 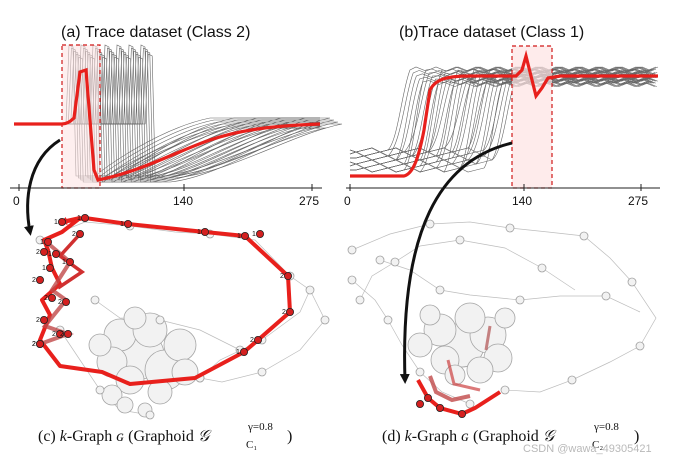 What do you see at coordinates (532, 117) in the screenshot?
I see `panel-b-highlight-window` at bounding box center [532, 117].